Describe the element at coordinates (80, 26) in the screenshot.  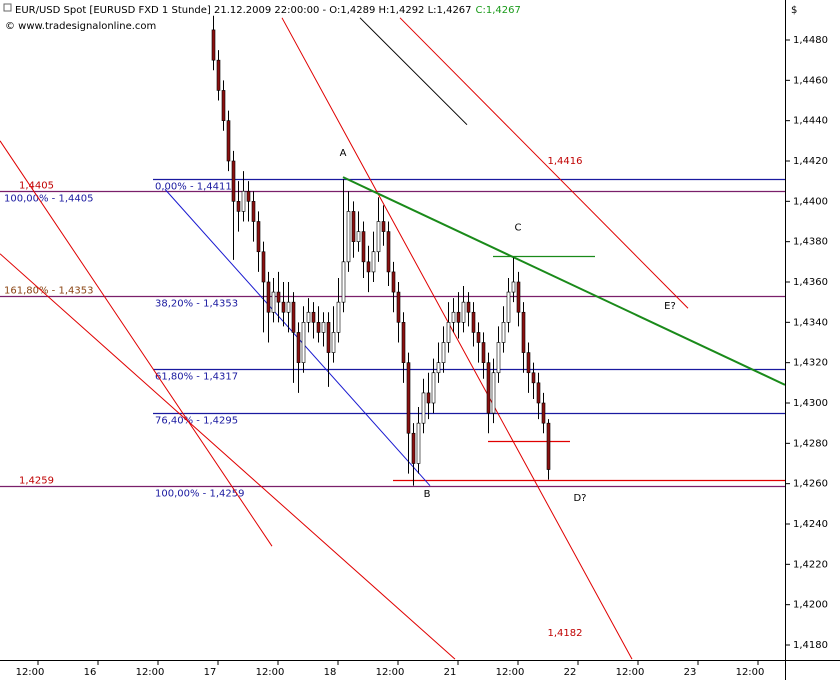
I see `source: © www.tradesignalonline.com` at that location.